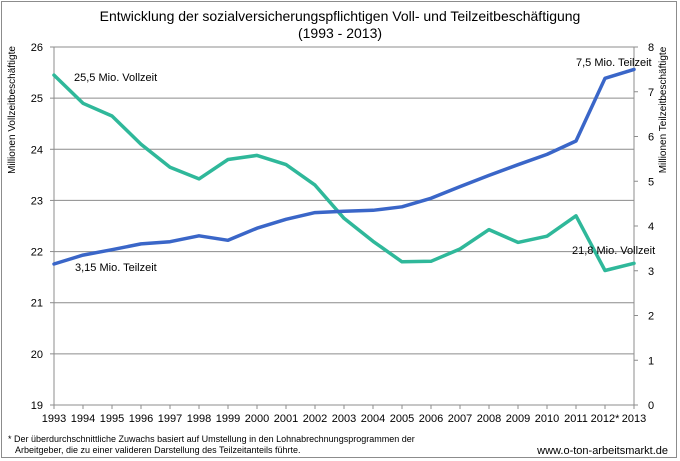  Describe the element at coordinates (37, 150) in the screenshot. I see `y-left-tick-label: 24` at that location.